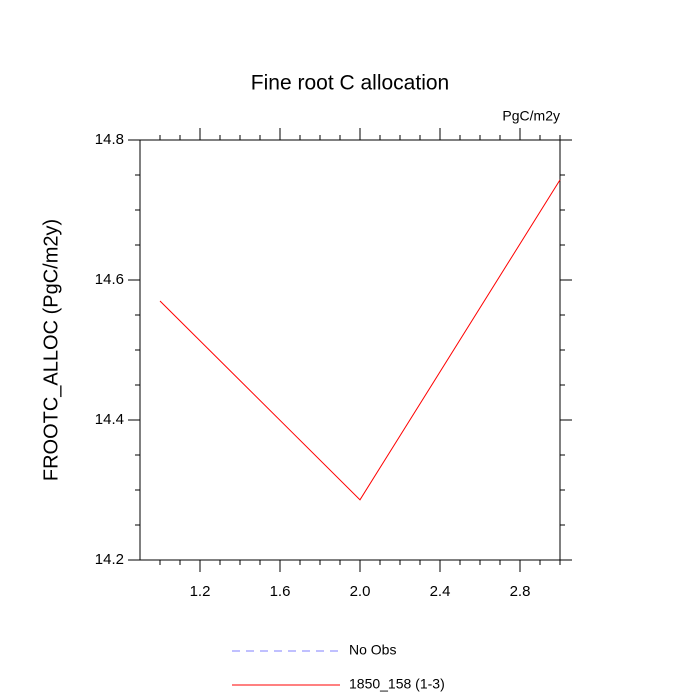  Describe the element at coordinates (350, 83) in the screenshot. I see `chart-title: Fine root C allocation` at that location.